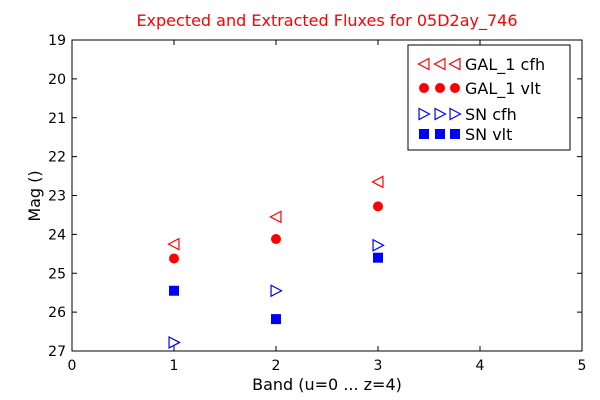 This screenshot has height=400, width=600. What do you see at coordinates (34, 195) in the screenshot?
I see `y-axis-label: Mag ()` at bounding box center [34, 195].